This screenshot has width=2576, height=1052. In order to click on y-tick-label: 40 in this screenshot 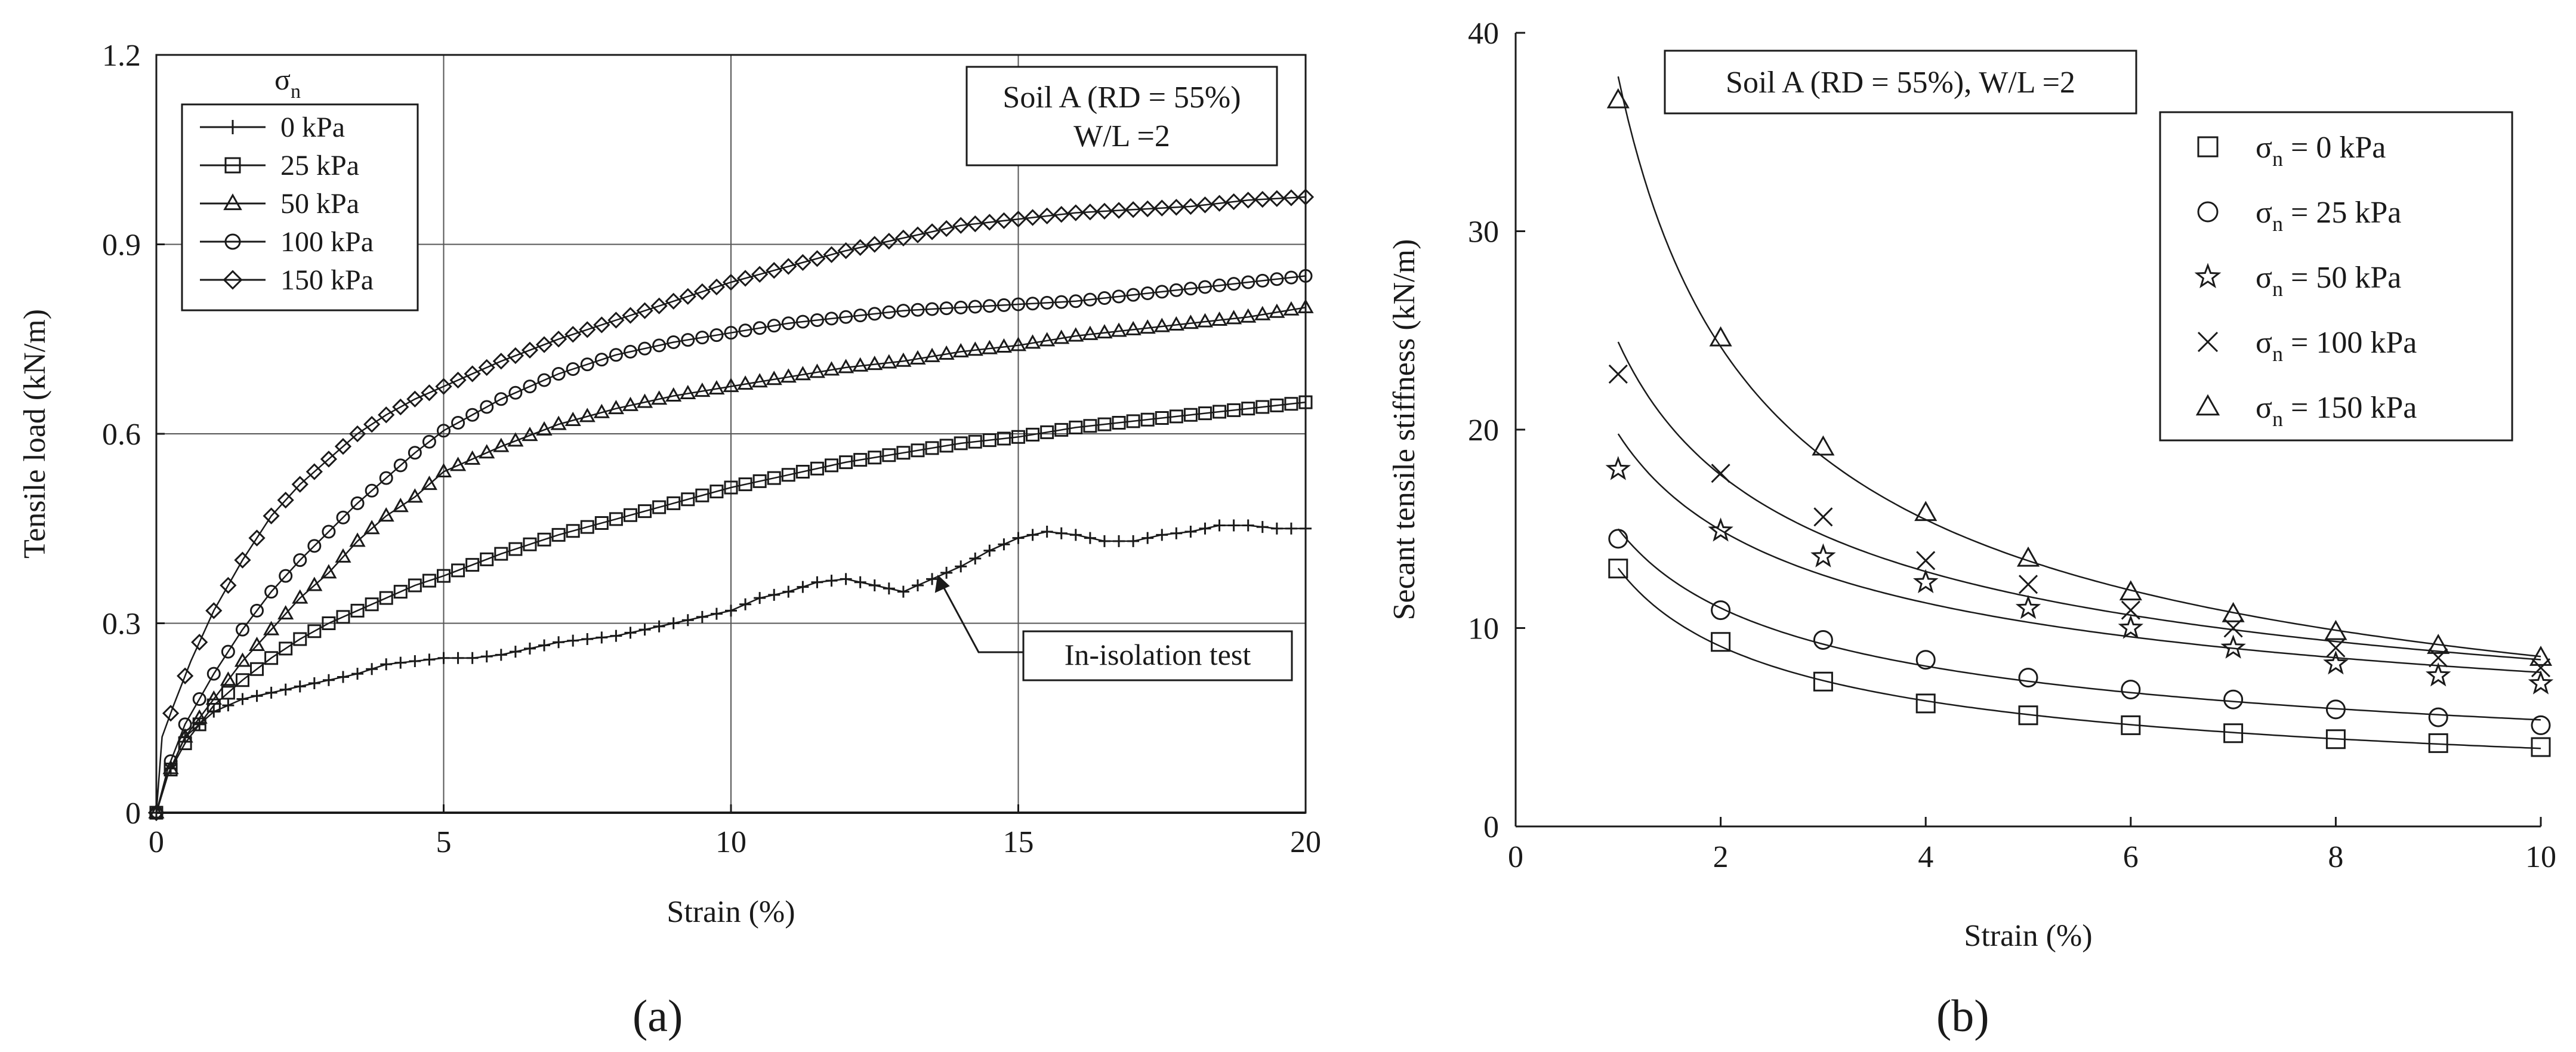, I will do `click(1483, 34)`.